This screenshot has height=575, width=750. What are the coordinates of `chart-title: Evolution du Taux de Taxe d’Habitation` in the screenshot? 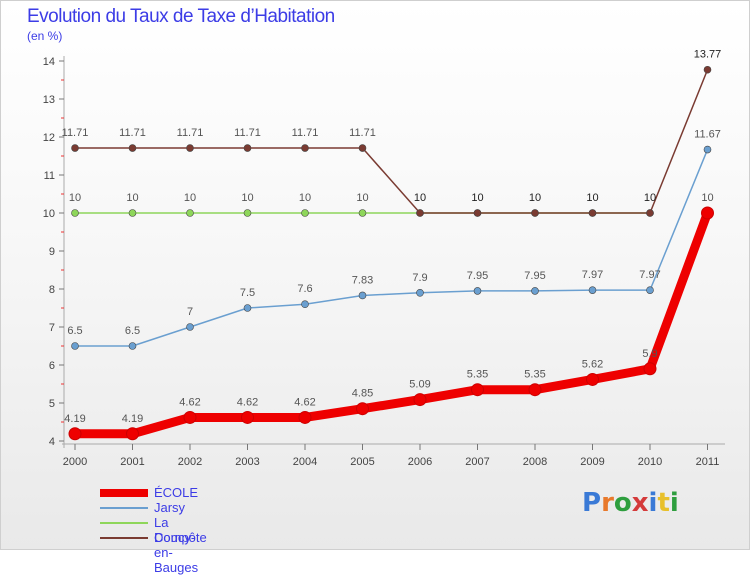 It's located at (181, 16).